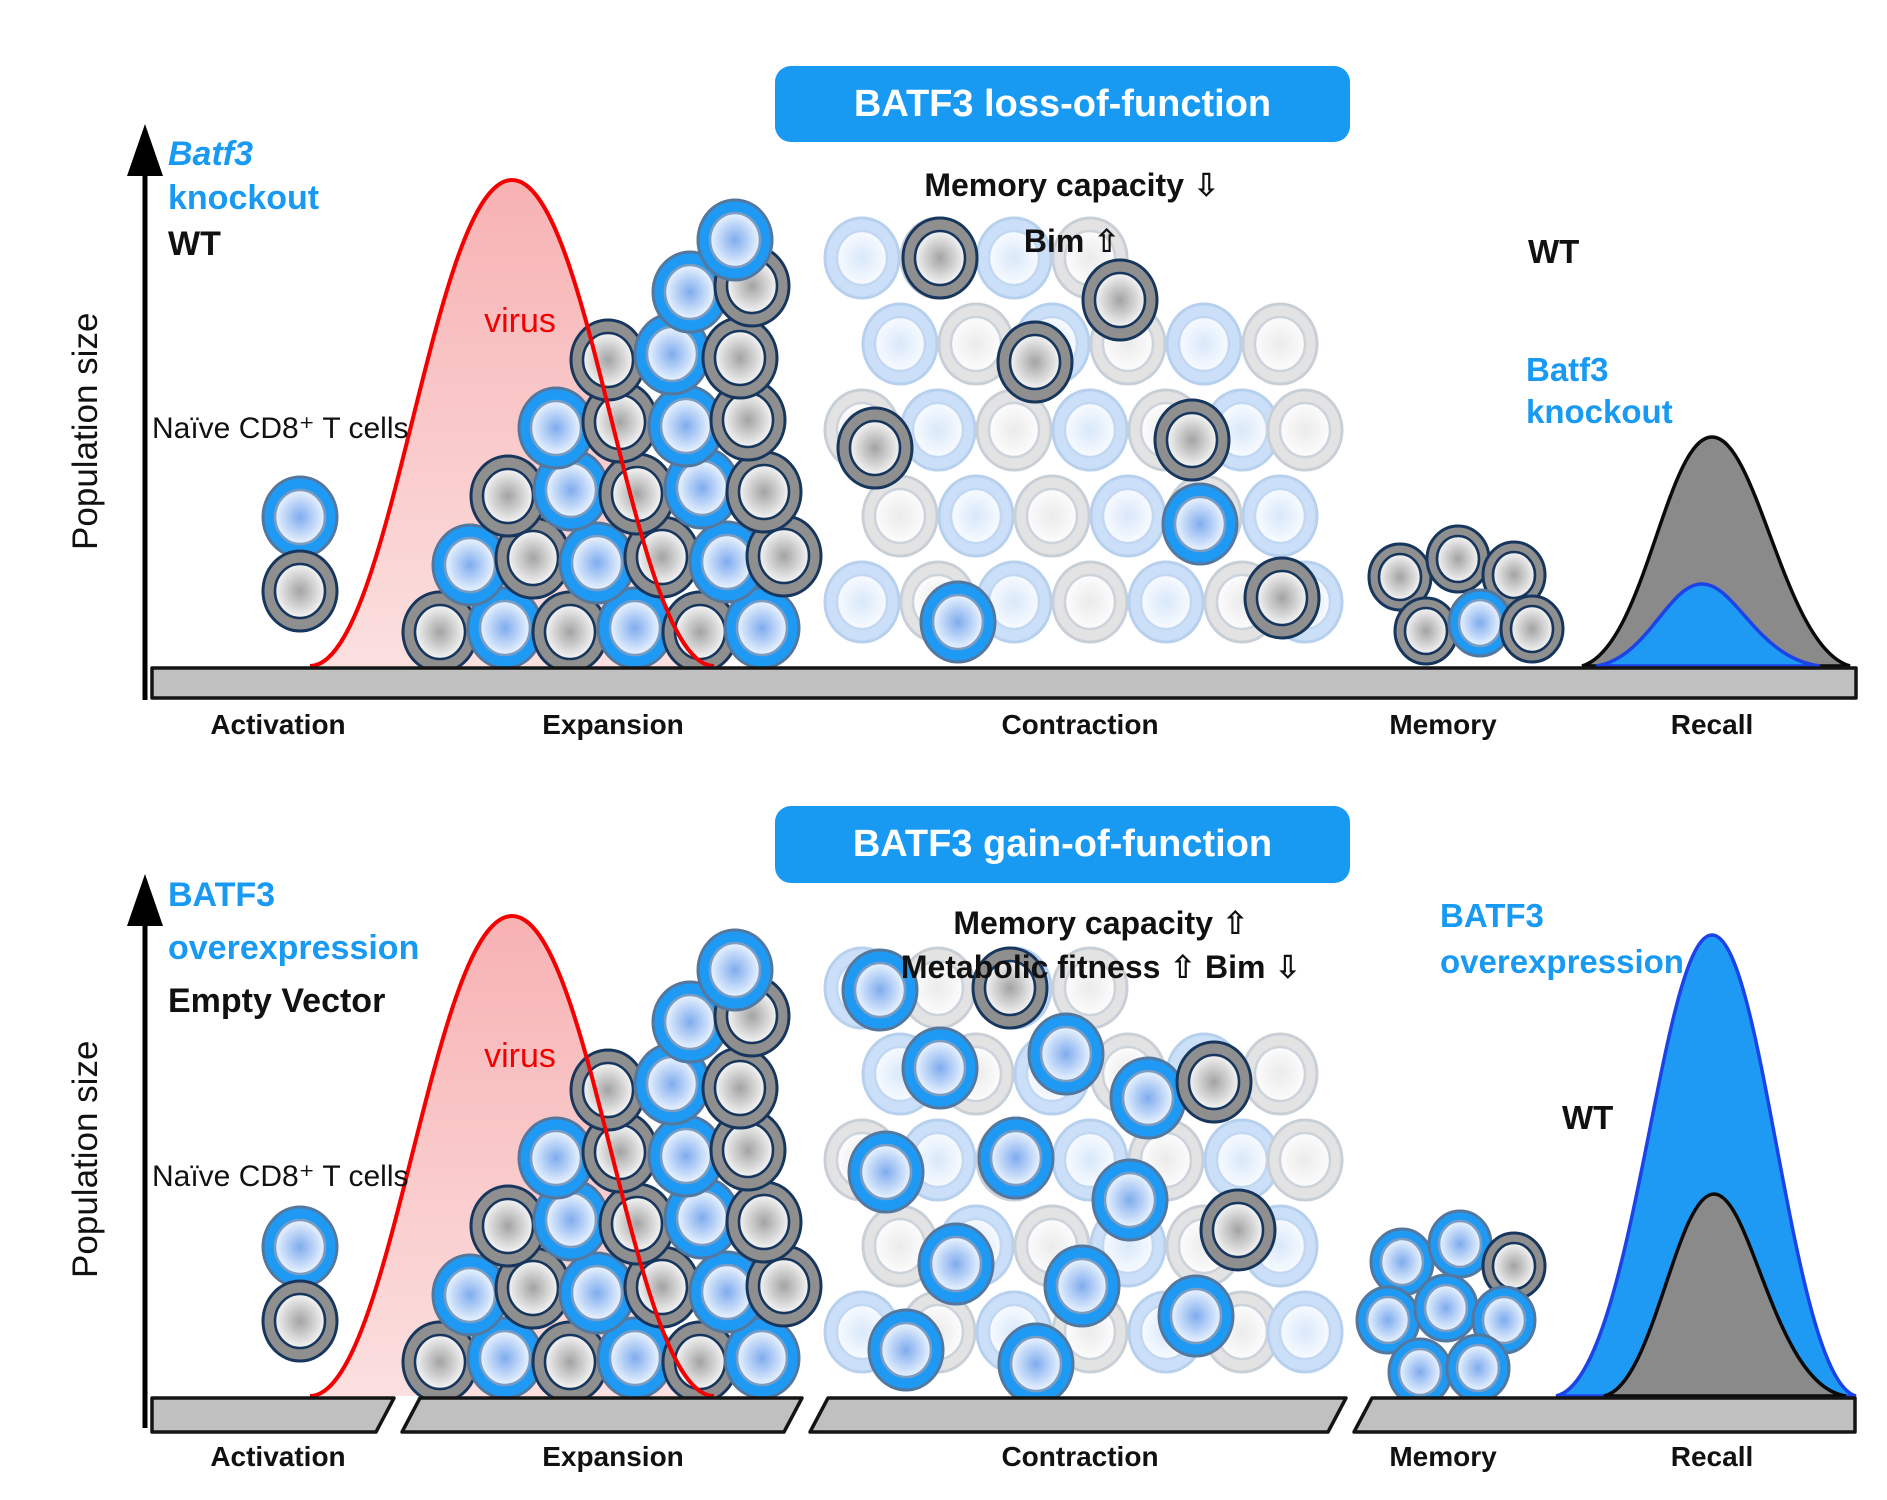 This screenshot has width=1887, height=1500. Describe the element at coordinates (194, 244) in the screenshot. I see `legend-wt: WT` at that location.